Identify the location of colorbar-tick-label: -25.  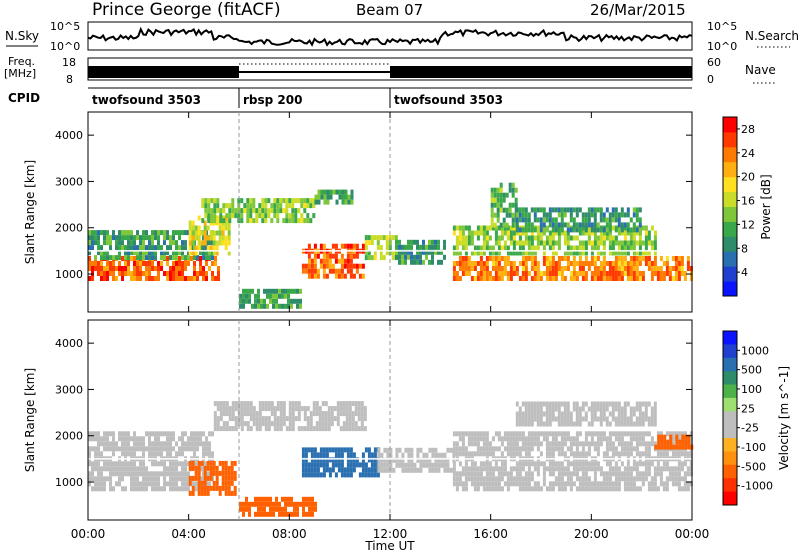
(750, 428).